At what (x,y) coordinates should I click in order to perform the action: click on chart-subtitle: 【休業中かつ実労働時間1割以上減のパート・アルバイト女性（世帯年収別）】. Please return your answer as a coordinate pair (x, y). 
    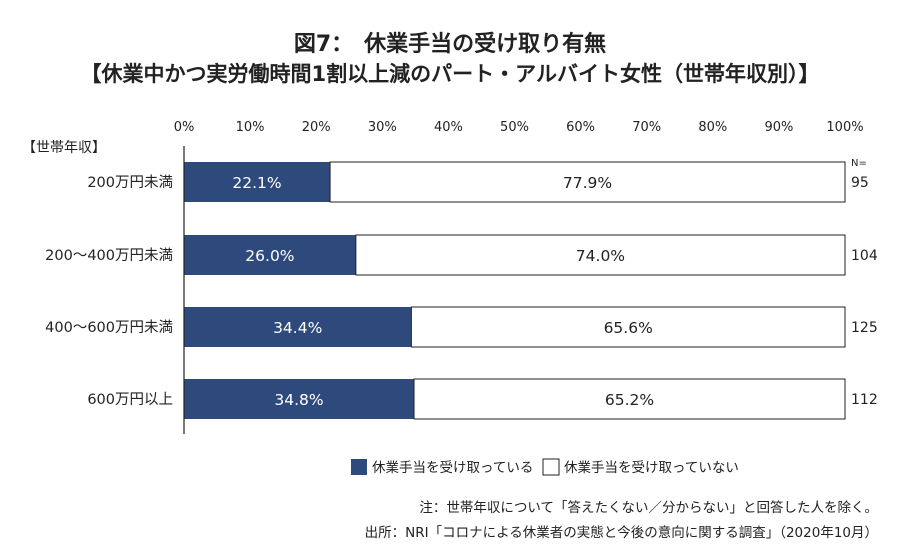
    Looking at the image, I should click on (450, 74).